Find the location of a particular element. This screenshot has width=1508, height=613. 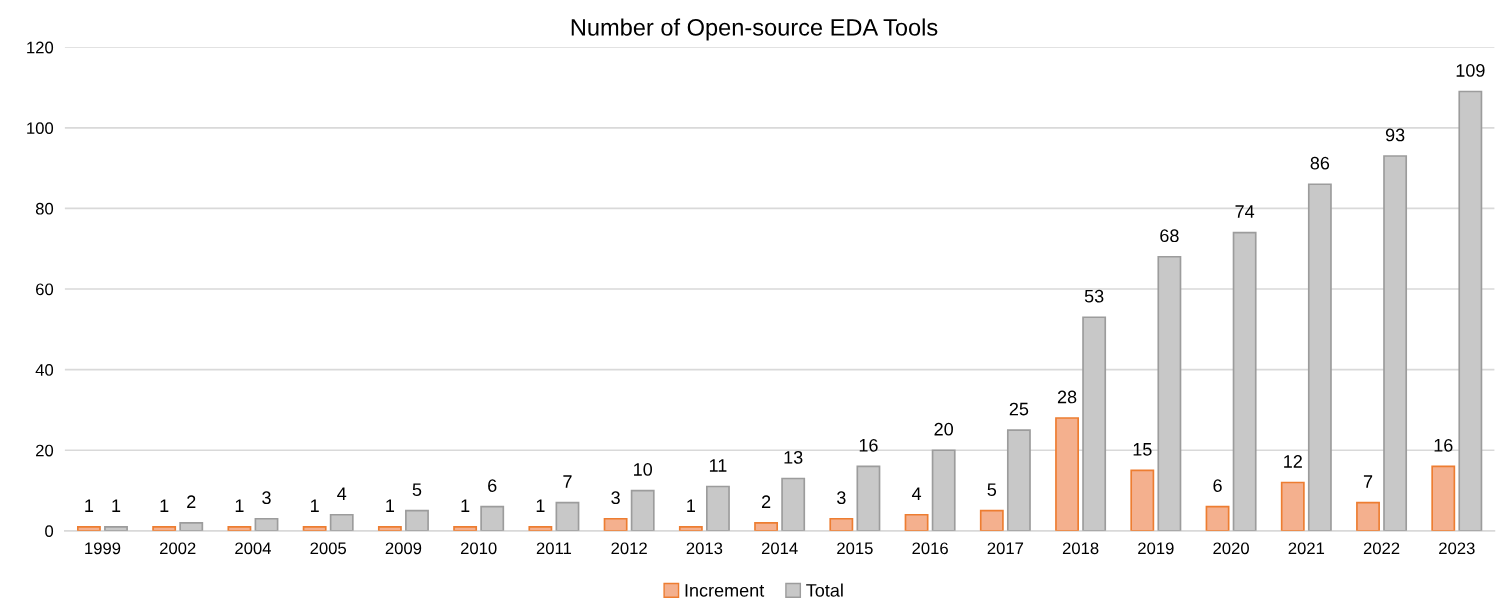

y-tick-label: 40 is located at coordinates (44, 370).